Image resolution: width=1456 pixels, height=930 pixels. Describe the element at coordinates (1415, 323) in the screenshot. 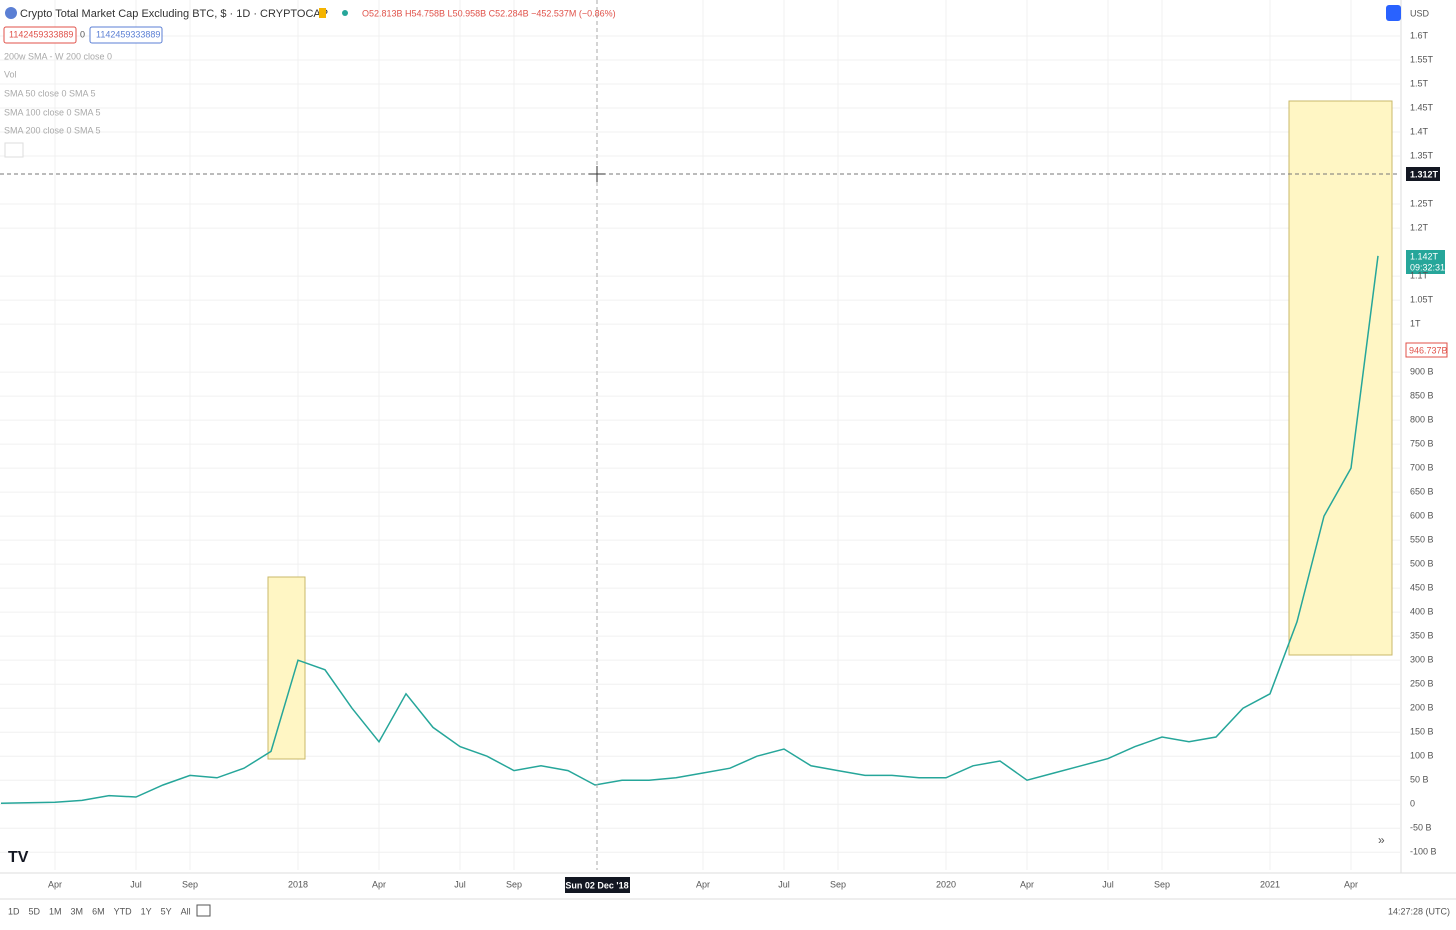

I see `y-tick-label: 1T` at that location.